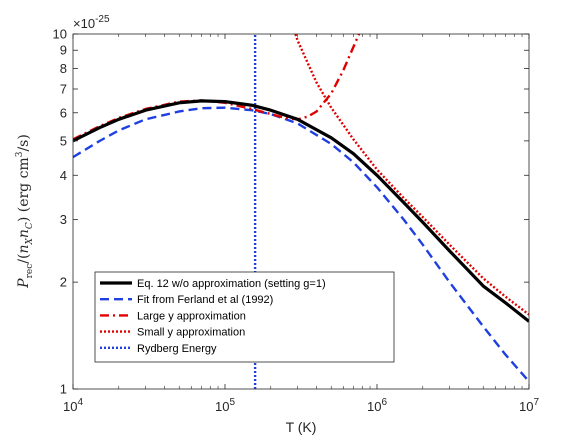 Image resolution: width=585 pixels, height=439 pixels. I want to click on y-tick-label: 10, so click(60, 34).